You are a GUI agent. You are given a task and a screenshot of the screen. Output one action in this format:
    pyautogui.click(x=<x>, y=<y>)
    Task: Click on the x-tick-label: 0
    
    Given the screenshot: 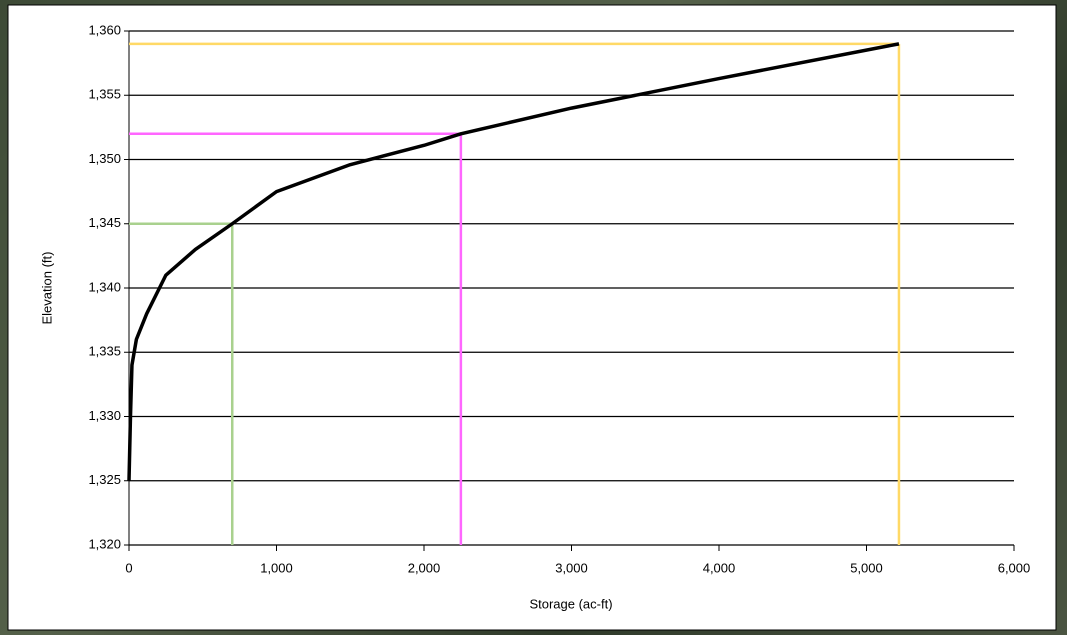 What is the action you would take?
    pyautogui.click(x=128, y=567)
    